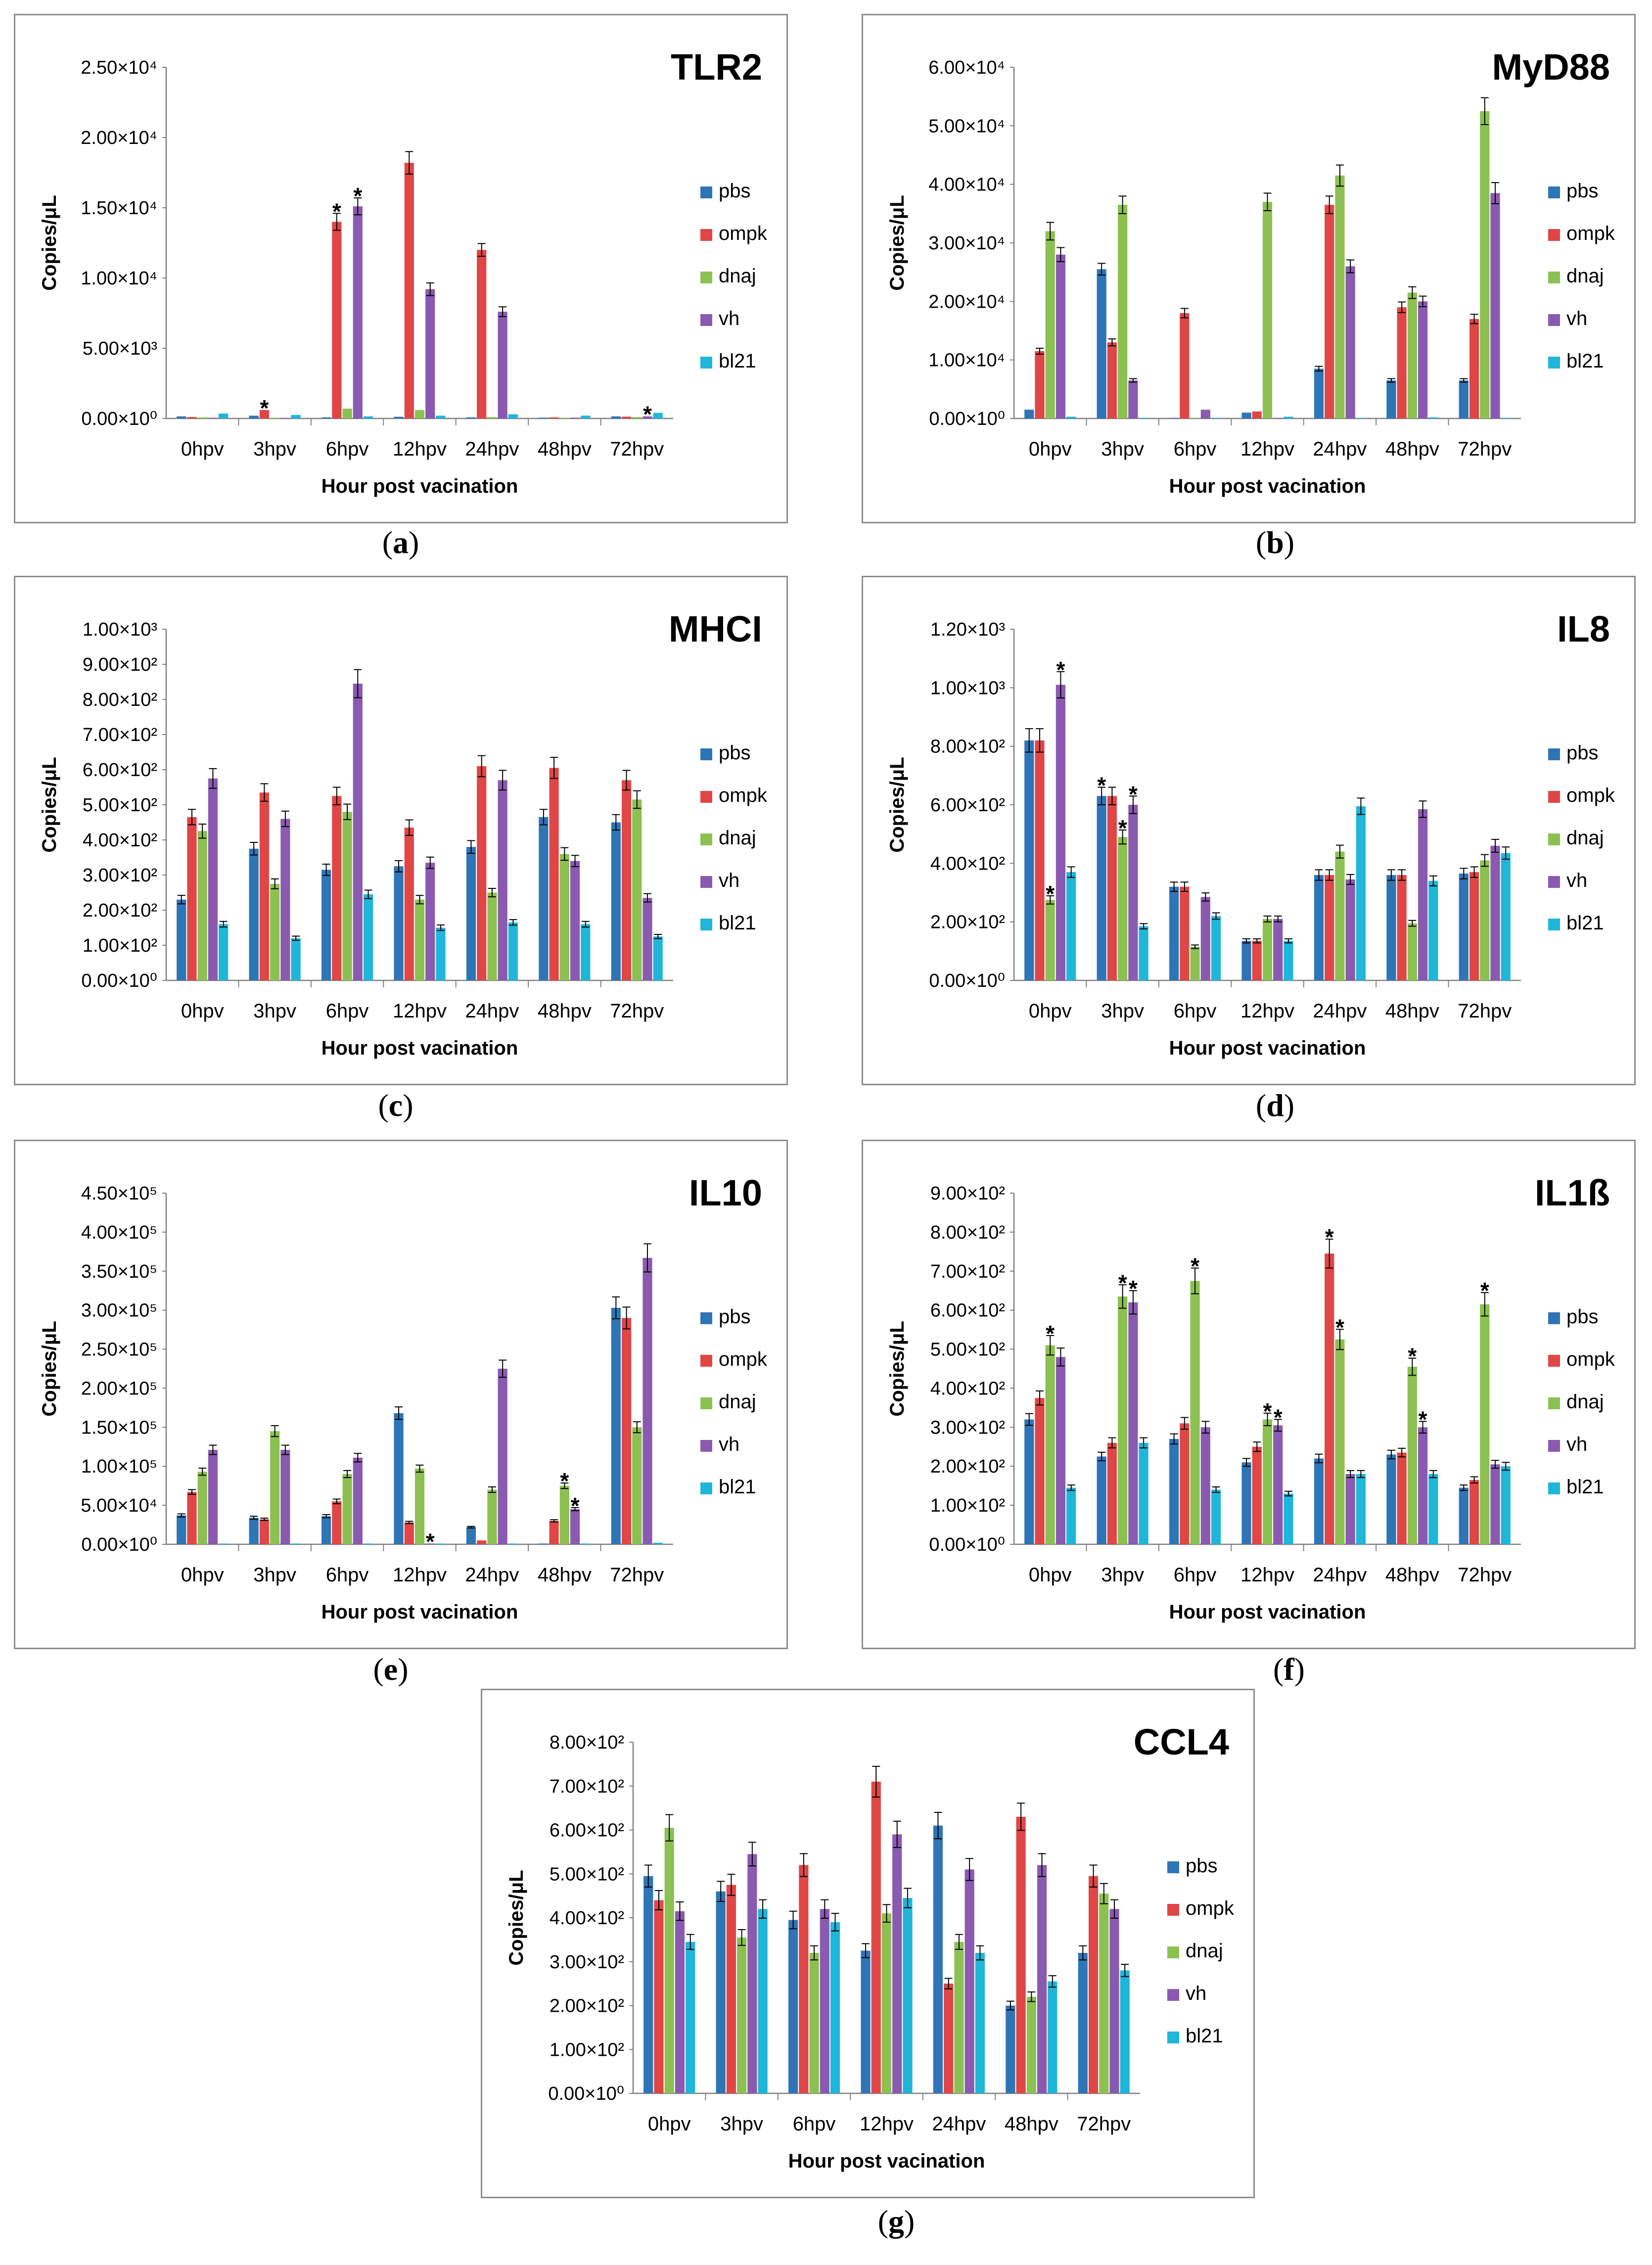 This screenshot has width=1652, height=2265. What do you see at coordinates (1268, 1612) in the screenshot?
I see `x-axis-title: Hour post vacination` at bounding box center [1268, 1612].